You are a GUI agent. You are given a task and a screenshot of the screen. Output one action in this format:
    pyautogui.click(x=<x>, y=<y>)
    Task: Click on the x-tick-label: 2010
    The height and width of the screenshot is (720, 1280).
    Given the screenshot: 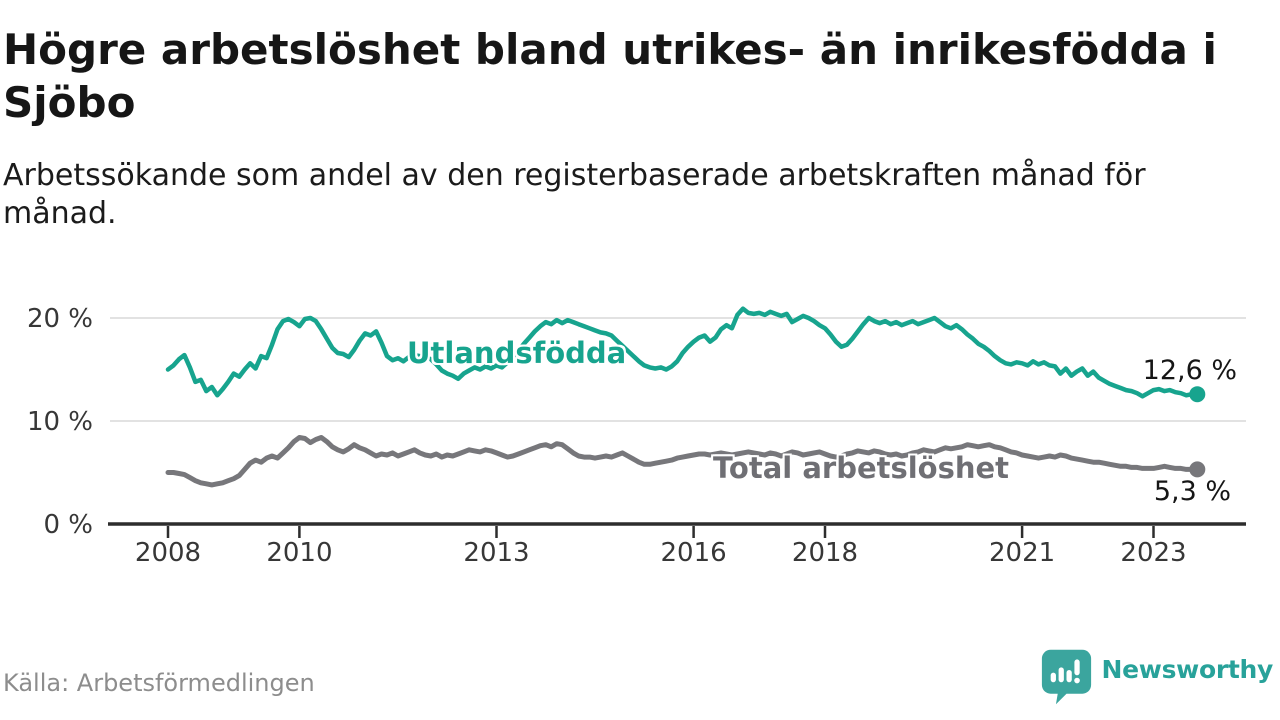 What is the action you would take?
    pyautogui.click(x=299, y=553)
    